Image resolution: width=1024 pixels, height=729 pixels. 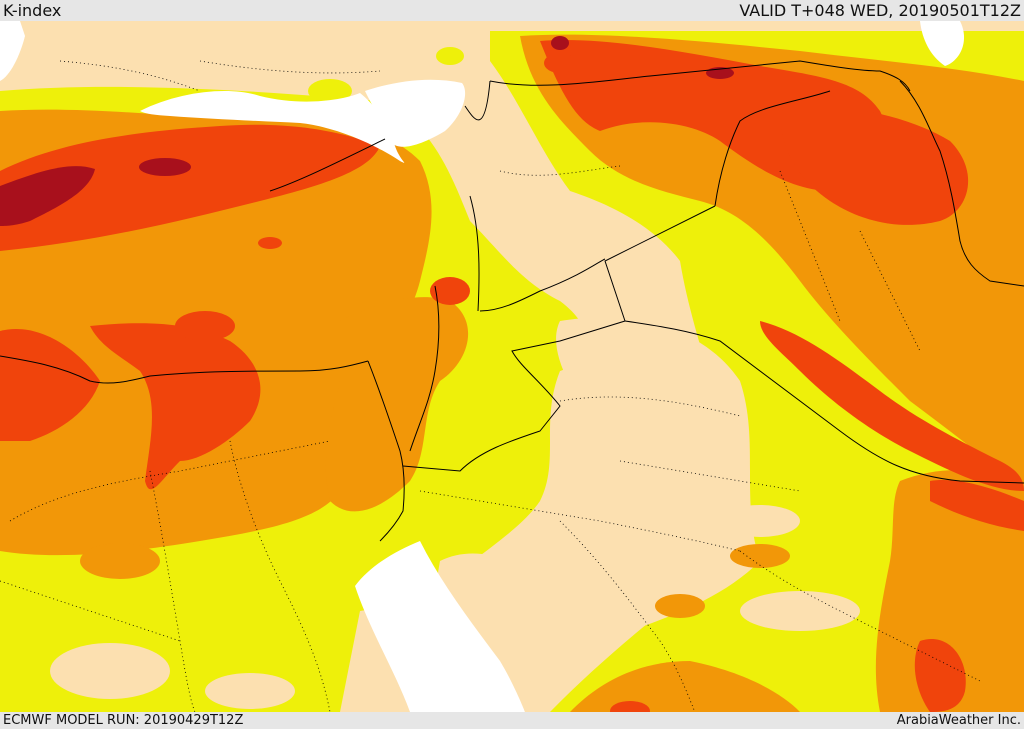 What do you see at coordinates (440, 626) in the screenshot?
I see `red-sea` at bounding box center [440, 626].